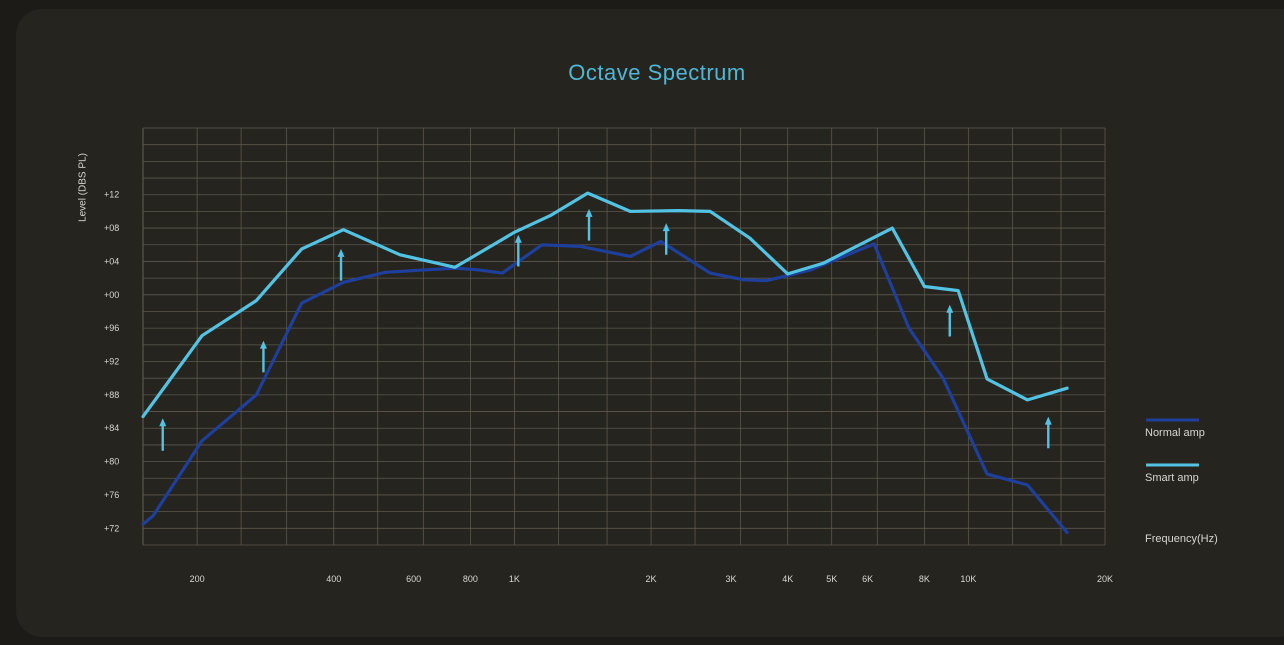  Describe the element at coordinates (111, 528) in the screenshot. I see `y-tick-label: +72` at that location.